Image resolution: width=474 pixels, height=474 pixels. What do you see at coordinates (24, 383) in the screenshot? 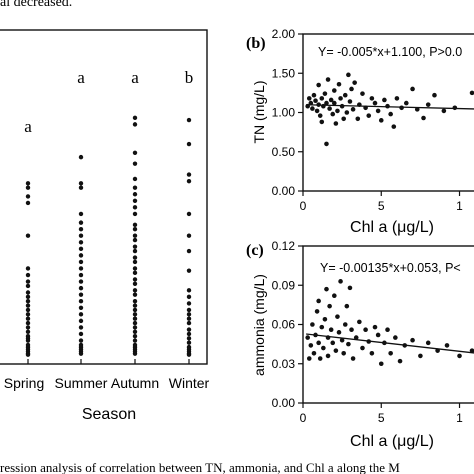
I see `panel-a-xtick-label: Spring` at bounding box center [24, 383].